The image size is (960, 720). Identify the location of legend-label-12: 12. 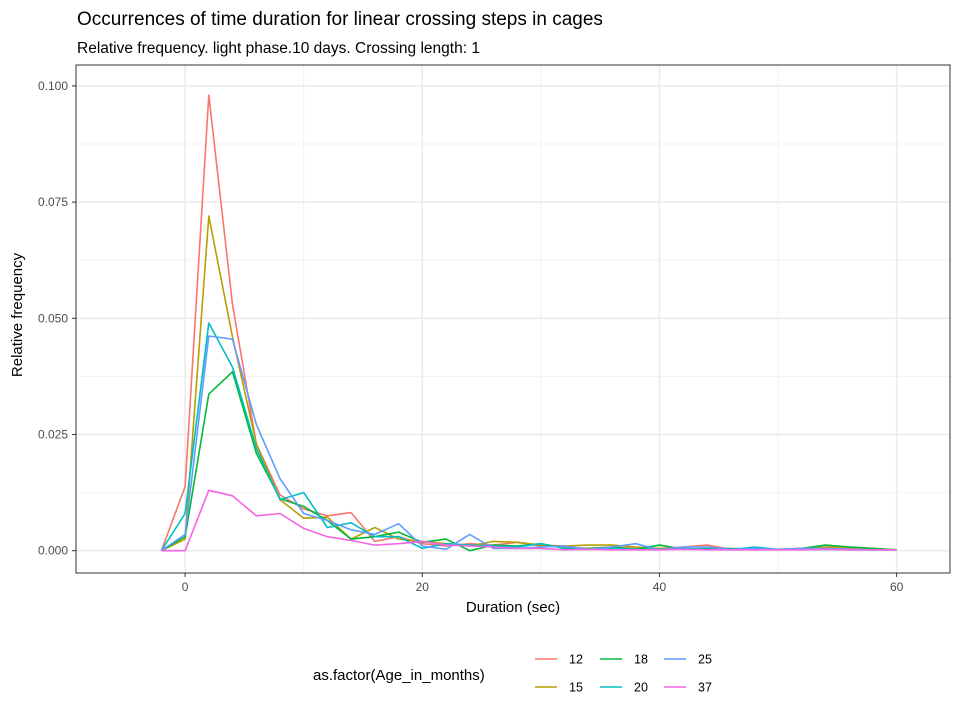
(576, 660).